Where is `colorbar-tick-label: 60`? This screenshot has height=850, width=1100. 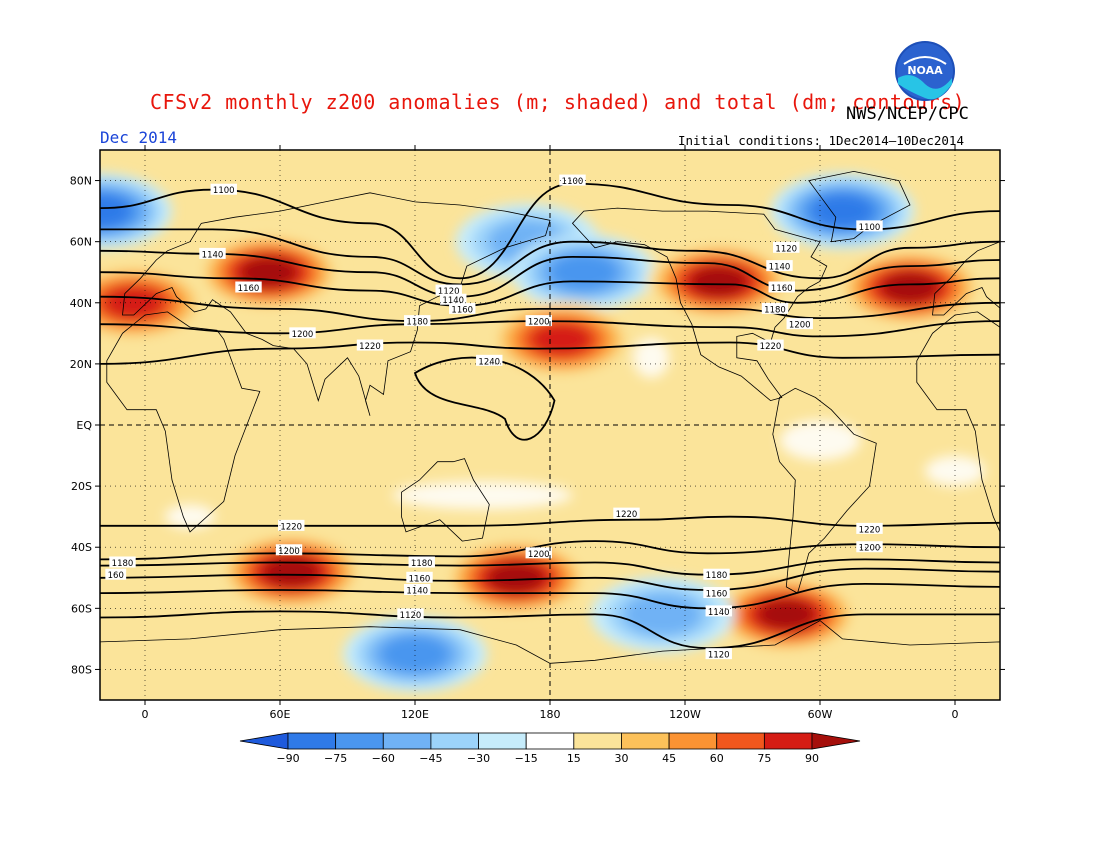
colorbar-tick-label: 60 is located at coordinates (717, 758).